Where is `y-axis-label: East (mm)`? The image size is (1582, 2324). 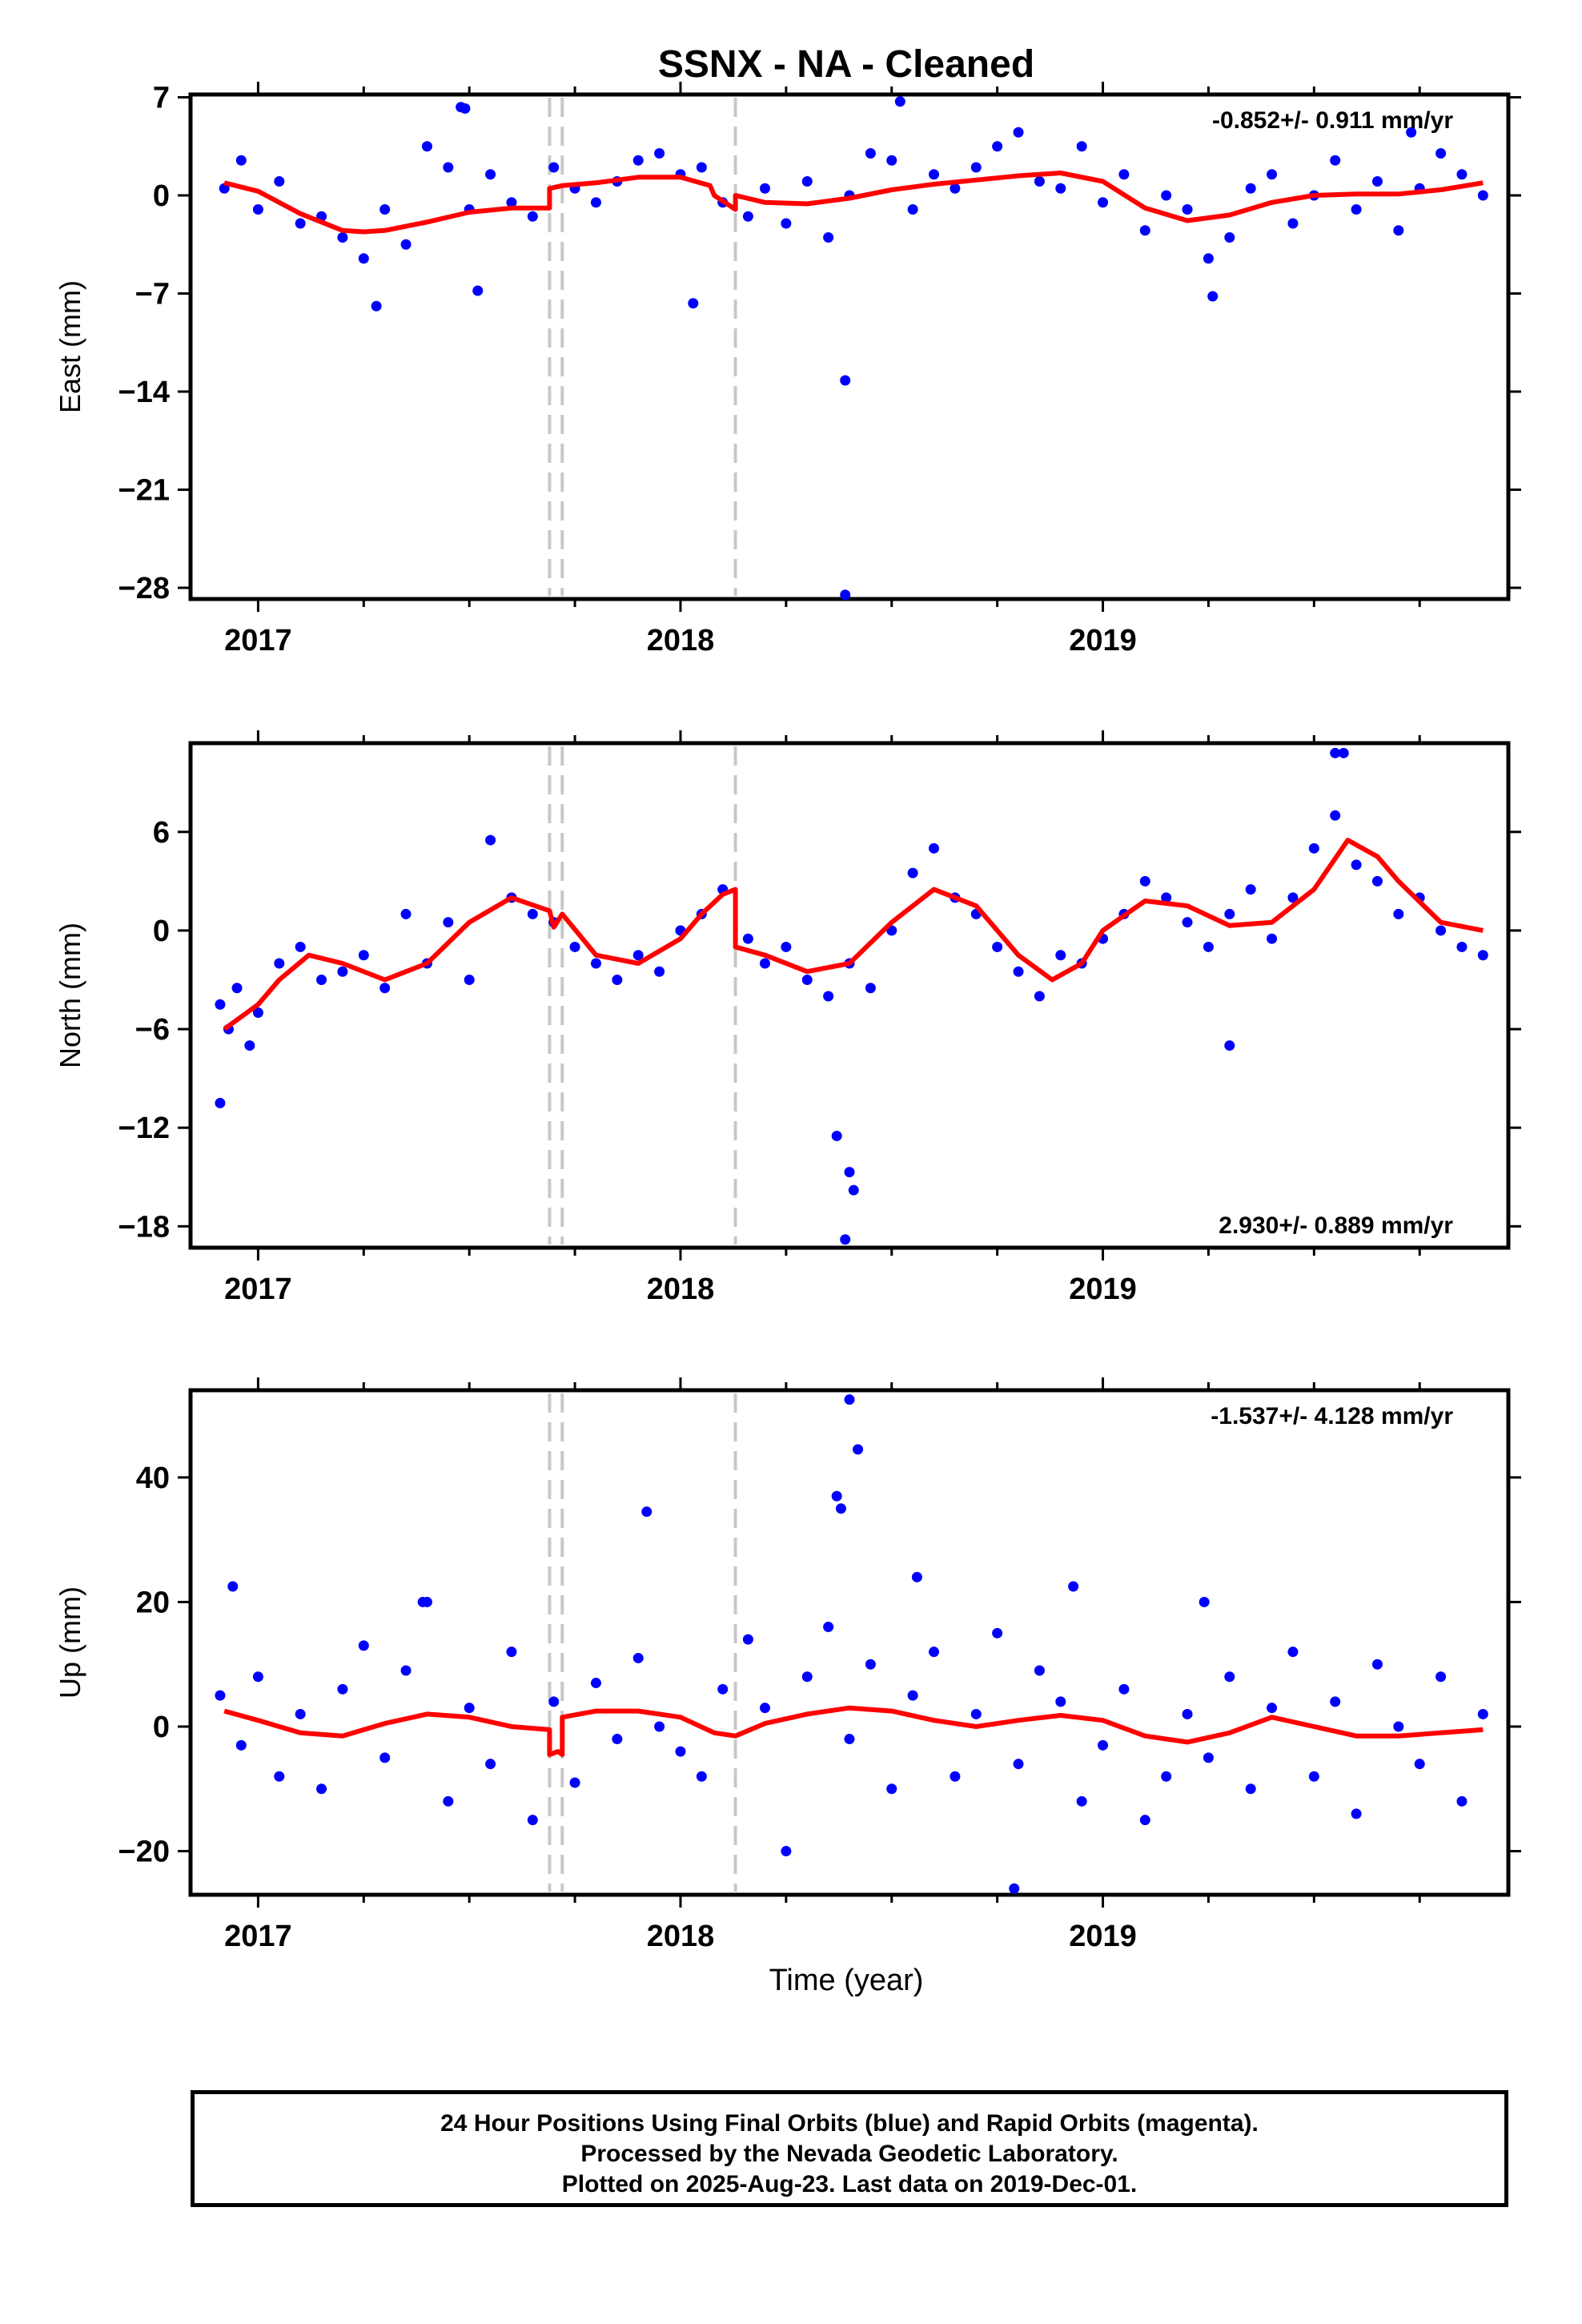 y-axis-label: East (mm) is located at coordinates (70, 346).